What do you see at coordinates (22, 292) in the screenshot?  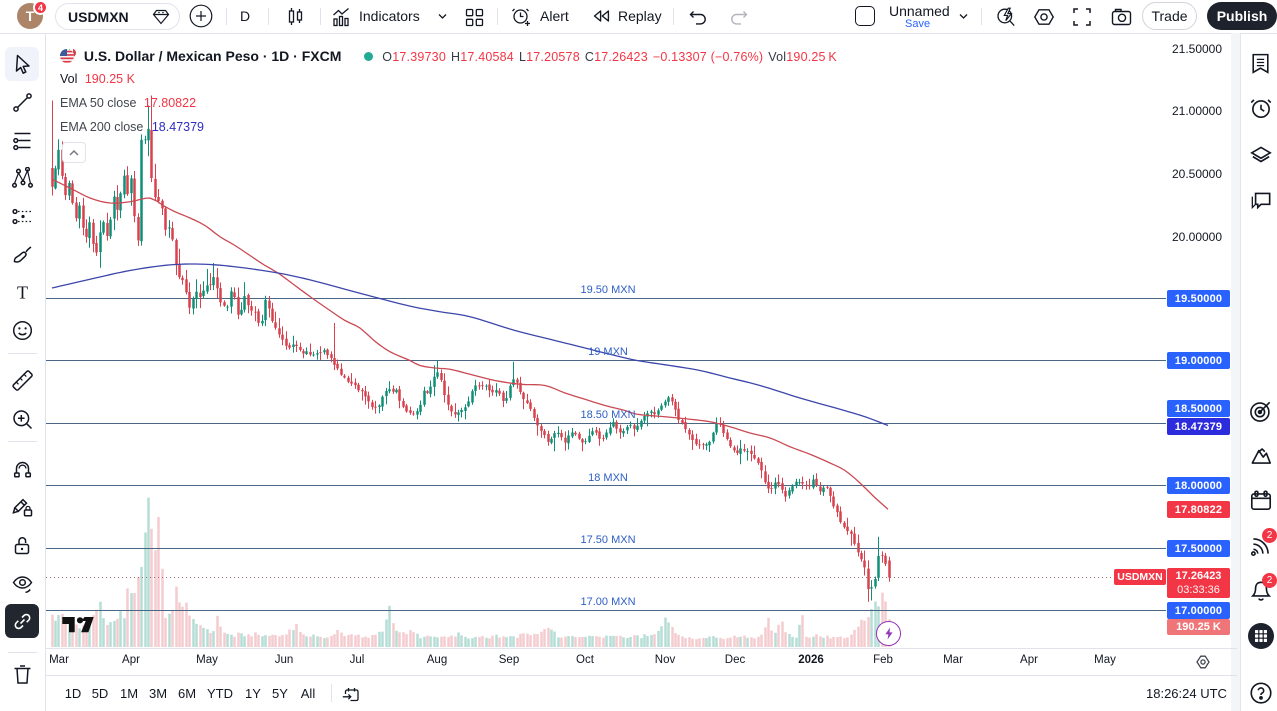 I see `svg-text: T` at bounding box center [22, 292].